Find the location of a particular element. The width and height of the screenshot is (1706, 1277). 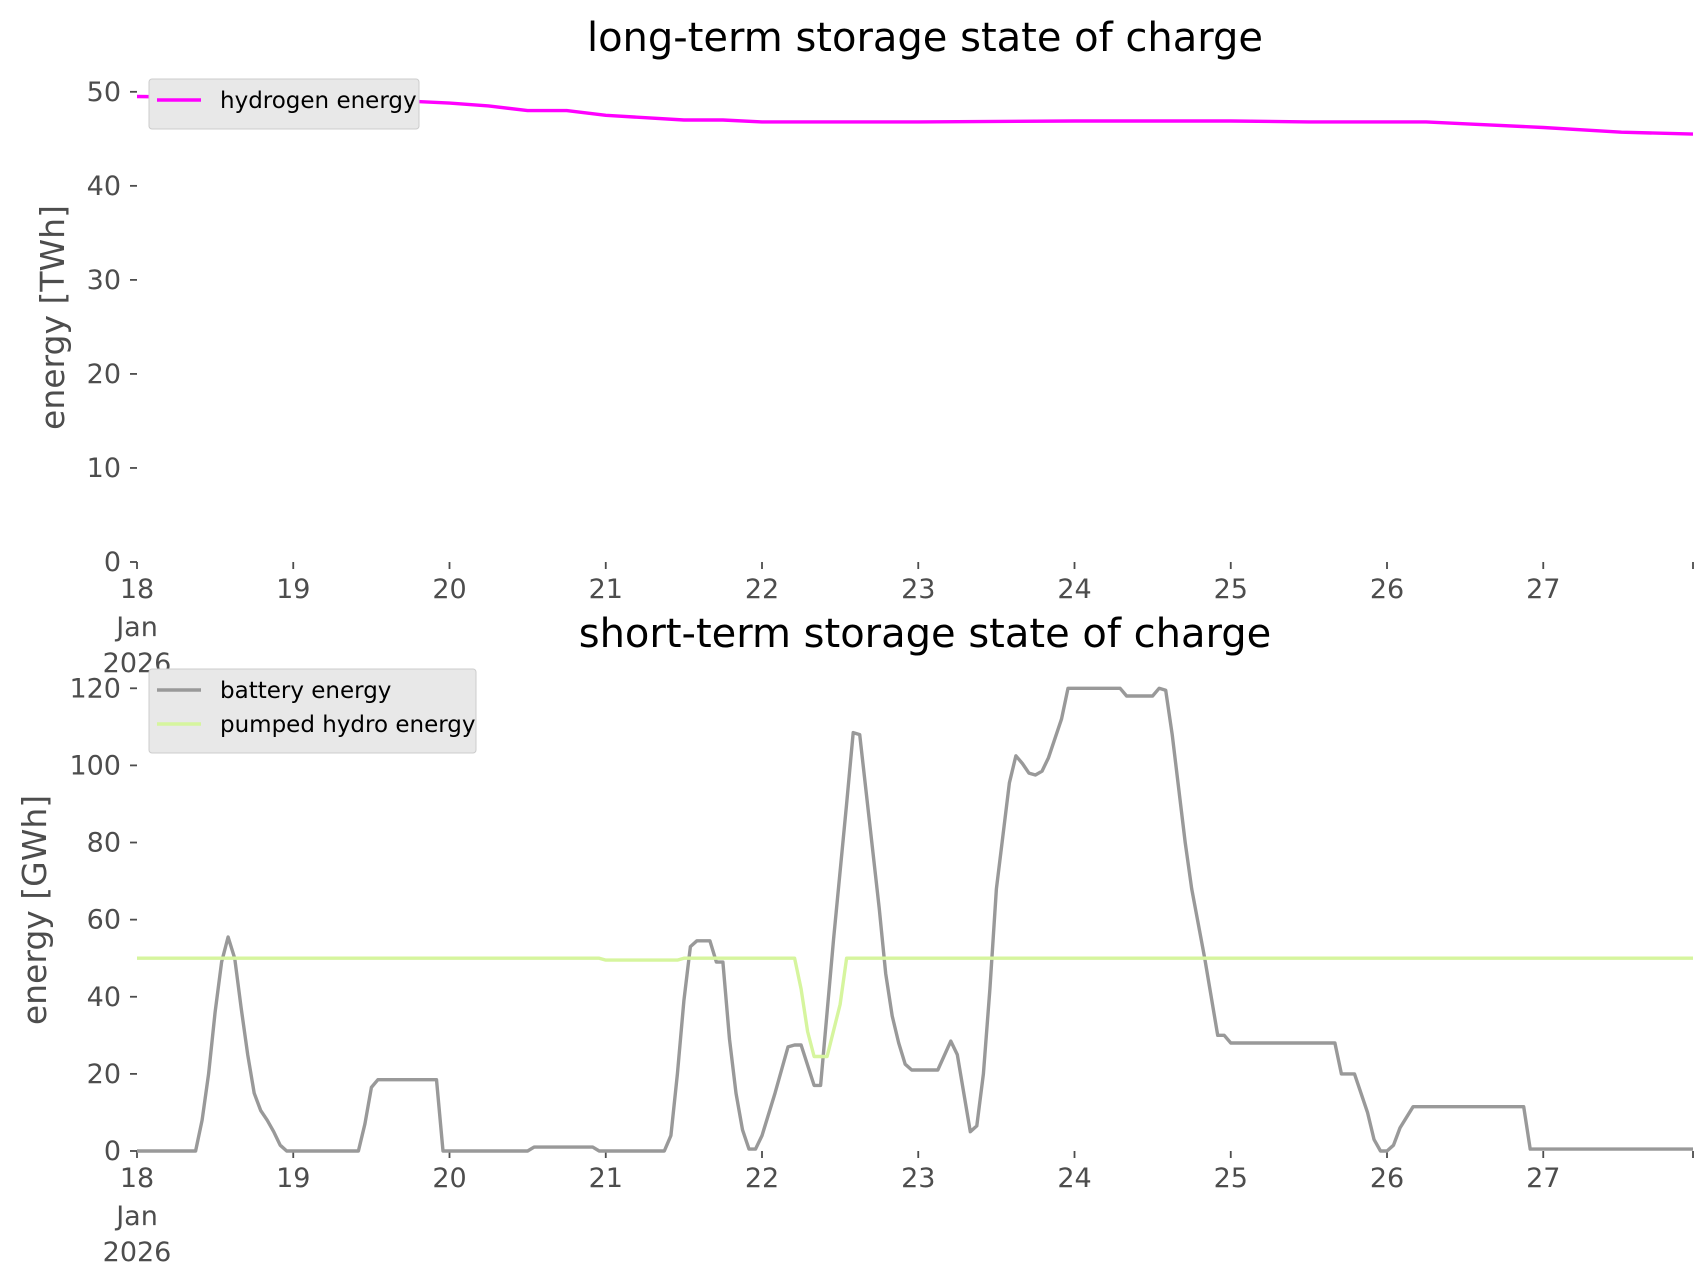

y-tick-label: 10 is located at coordinates (104, 468).